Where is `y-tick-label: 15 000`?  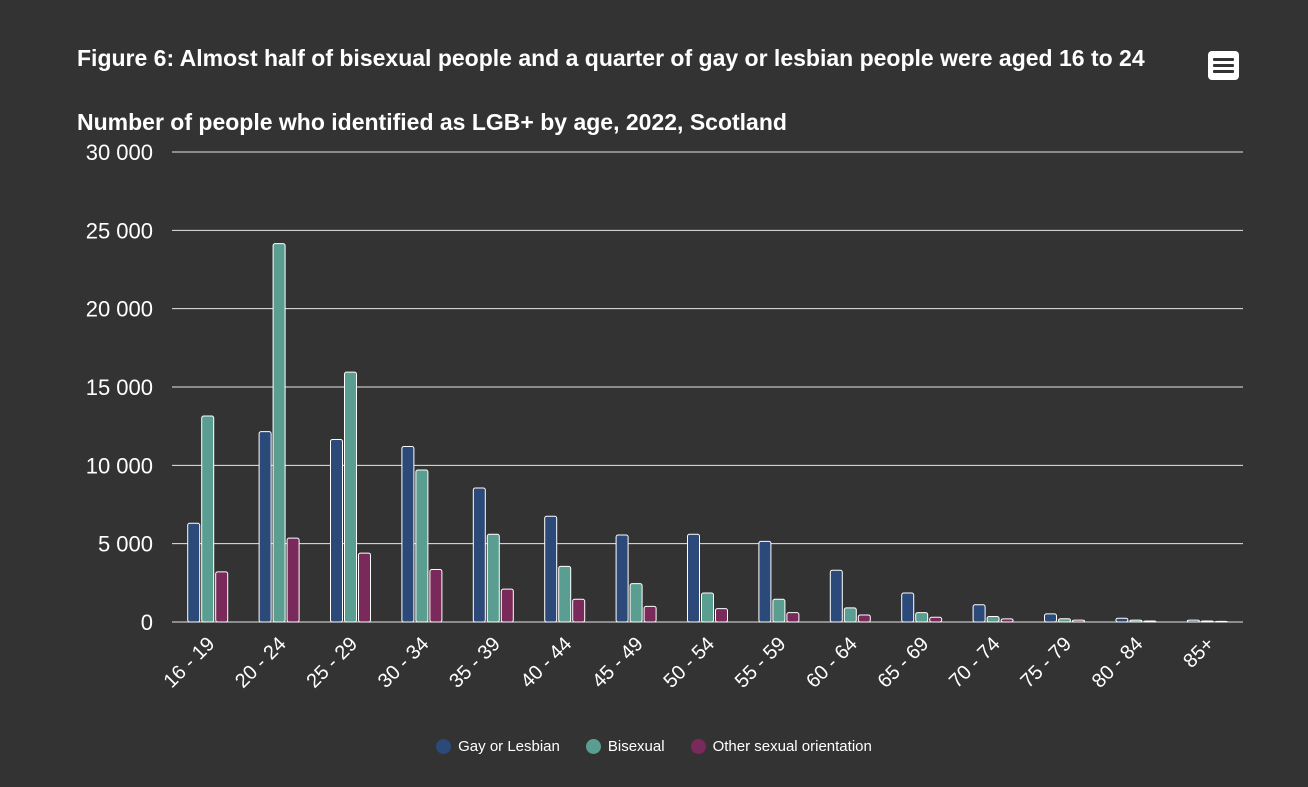 y-tick-label: 15 000 is located at coordinates (119, 387).